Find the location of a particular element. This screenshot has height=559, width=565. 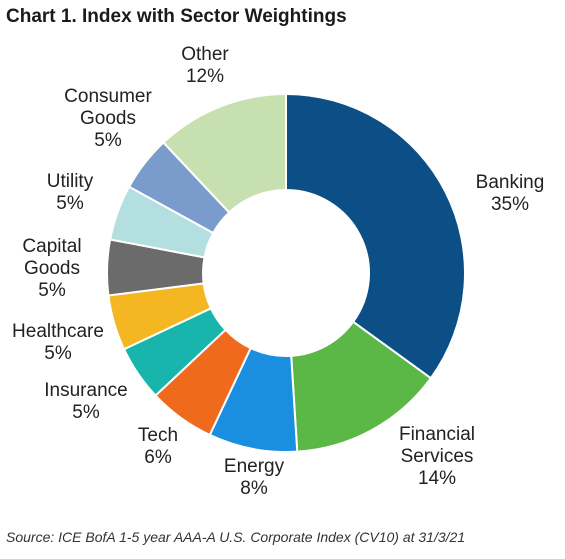

label-healthcare: Healthcare is located at coordinates (58, 331).